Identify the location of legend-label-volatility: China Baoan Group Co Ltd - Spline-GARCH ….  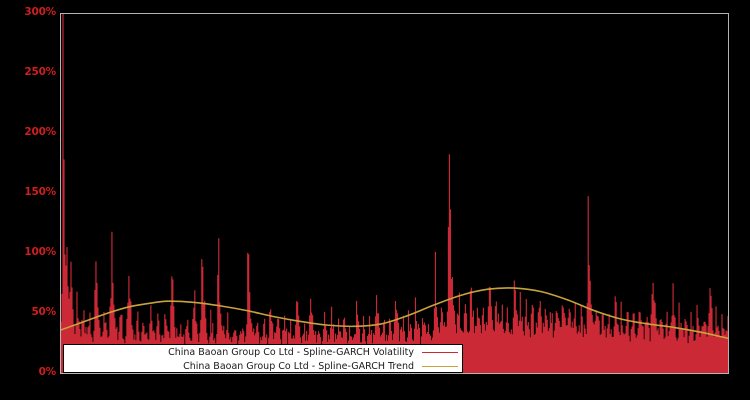
(291, 352).